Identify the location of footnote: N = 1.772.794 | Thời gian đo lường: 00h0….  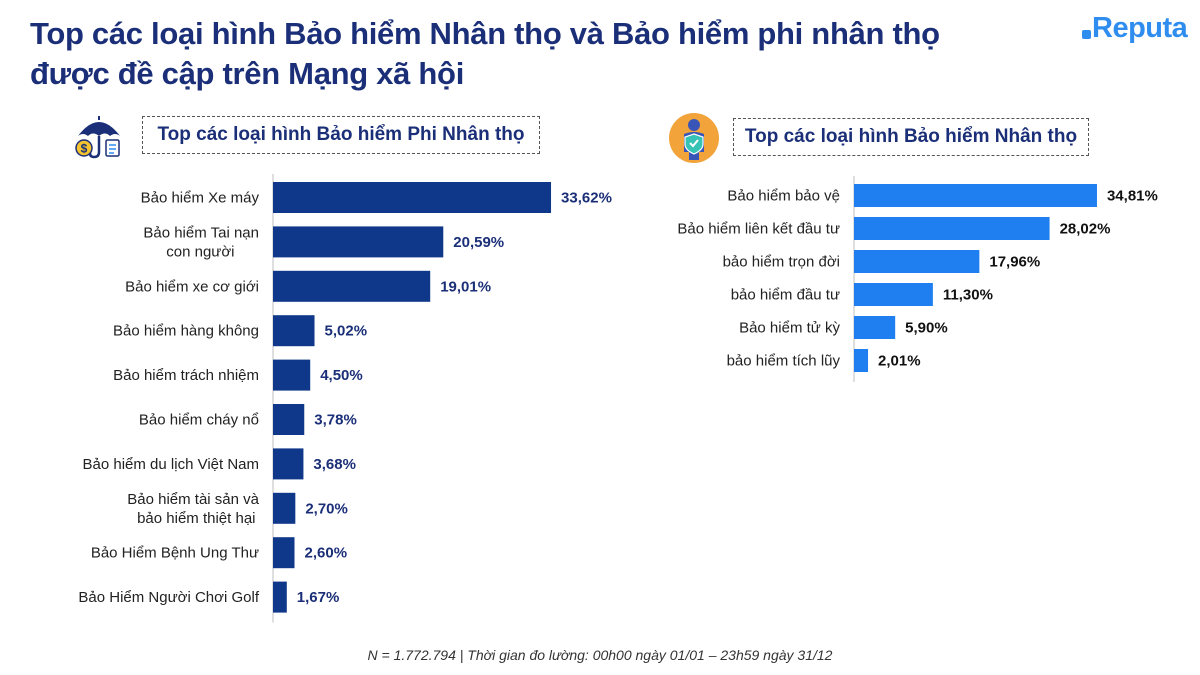
(600, 655).